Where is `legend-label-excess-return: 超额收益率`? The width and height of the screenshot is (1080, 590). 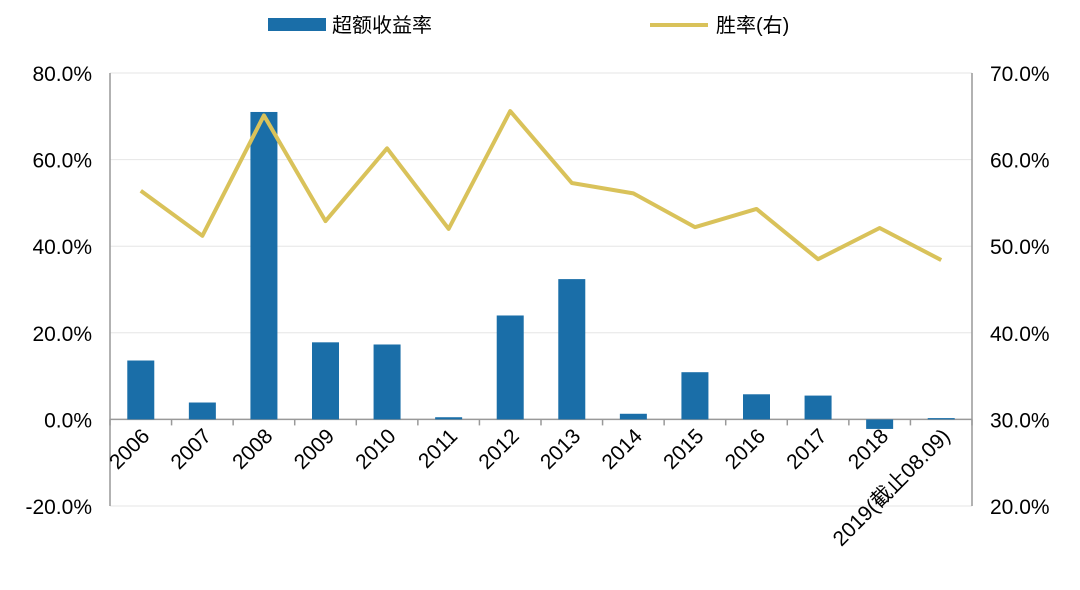
legend-label-excess-return: 超额收益率 is located at coordinates (382, 25).